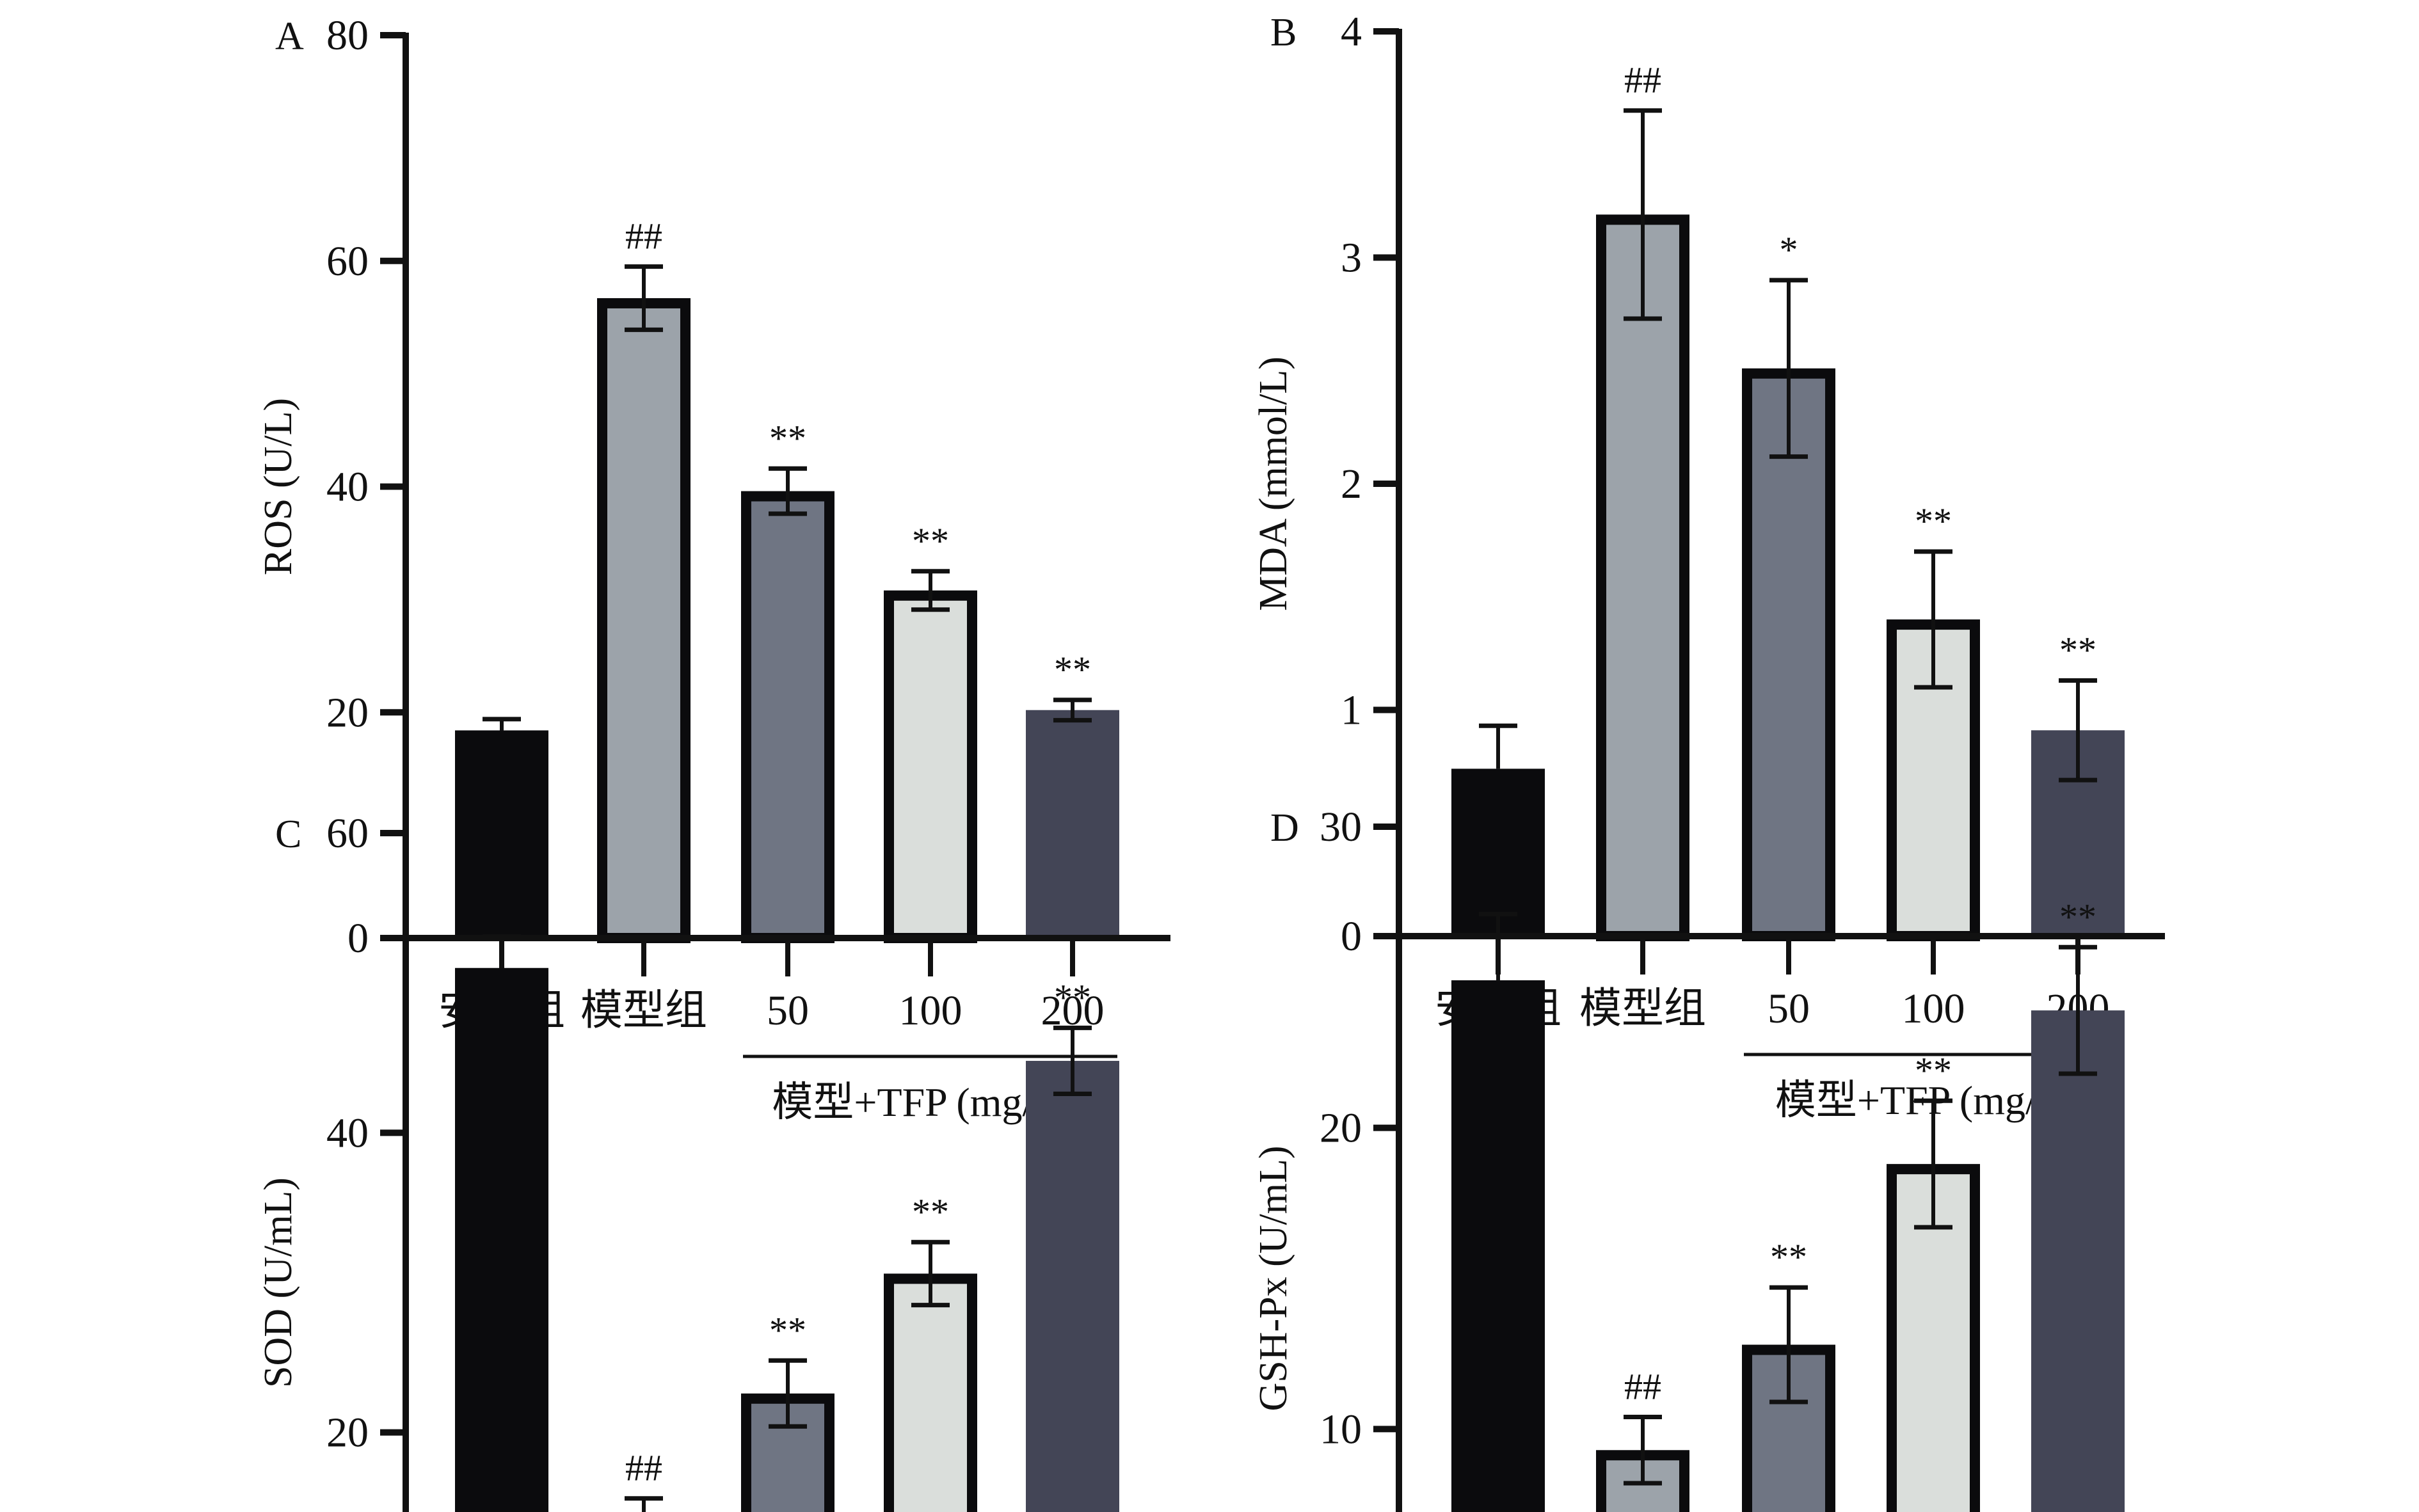 This screenshot has width=2419, height=1512. Describe the element at coordinates (278, 1282) in the screenshot. I see `y-axis-label: SOD (U/mL)` at that location.